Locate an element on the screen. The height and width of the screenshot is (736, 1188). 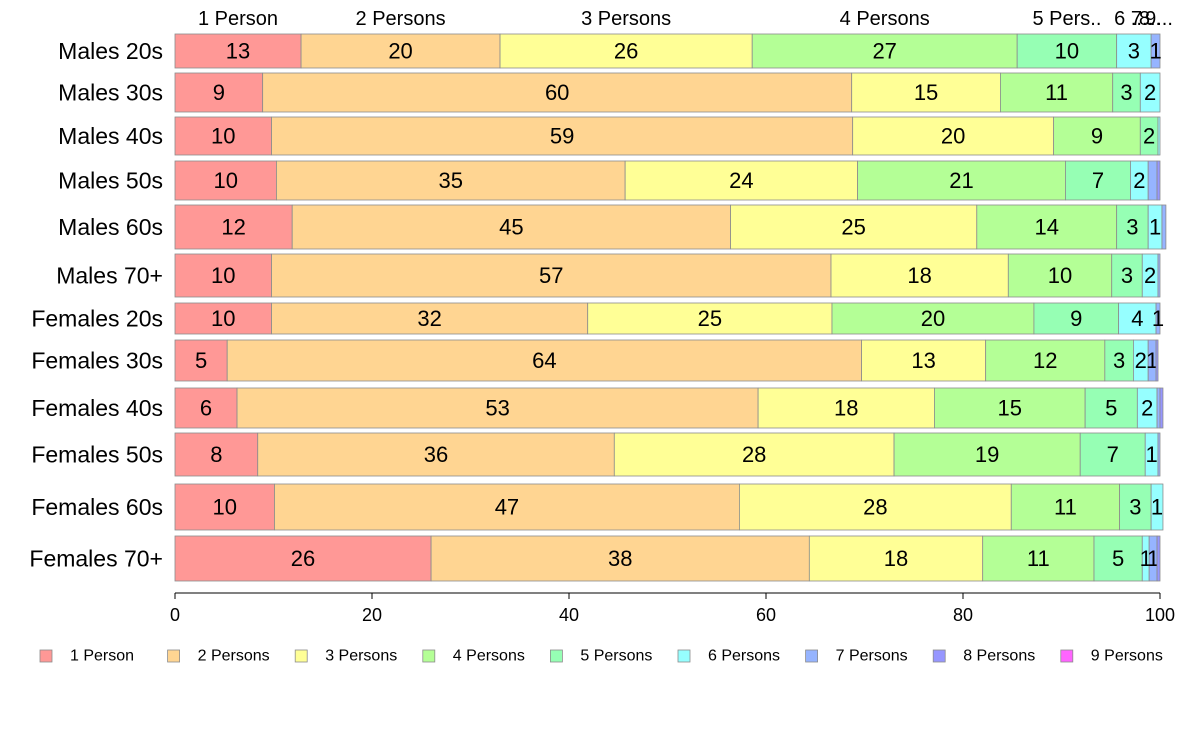
top-label: 5 Pers.. is located at coordinates (1066, 19).